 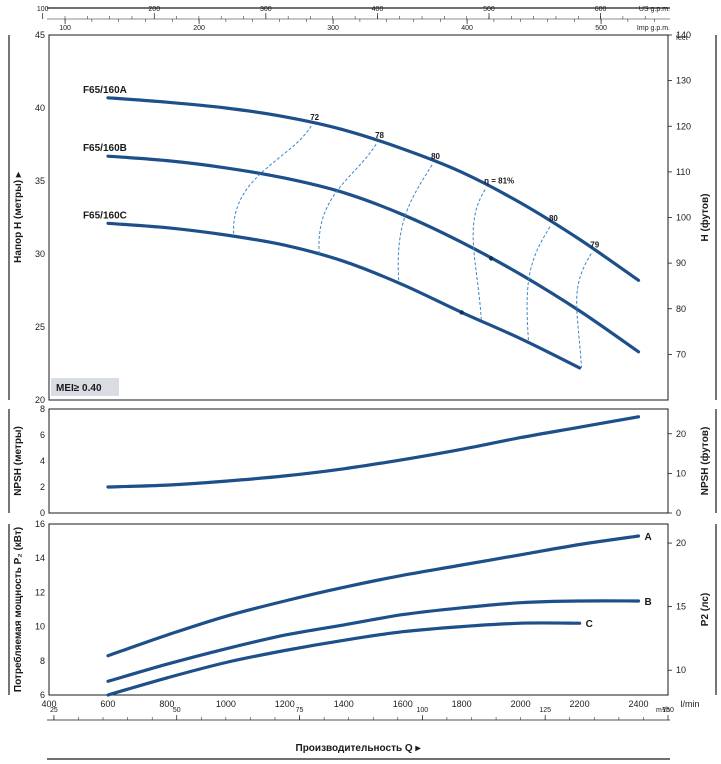 What do you see at coordinates (40, 592) in the screenshot?
I see `y-tick-label: 12` at bounding box center [40, 592].